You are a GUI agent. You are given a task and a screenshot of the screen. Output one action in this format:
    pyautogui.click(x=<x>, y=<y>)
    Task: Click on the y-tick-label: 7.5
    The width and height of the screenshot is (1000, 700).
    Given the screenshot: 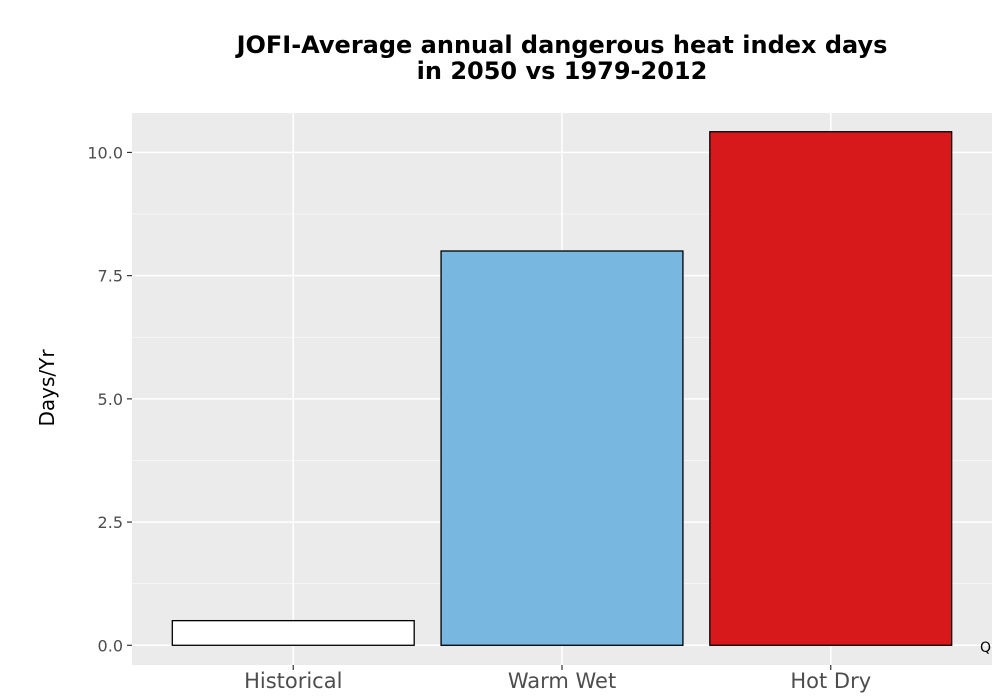 What is the action you would take?
    pyautogui.click(x=110, y=276)
    